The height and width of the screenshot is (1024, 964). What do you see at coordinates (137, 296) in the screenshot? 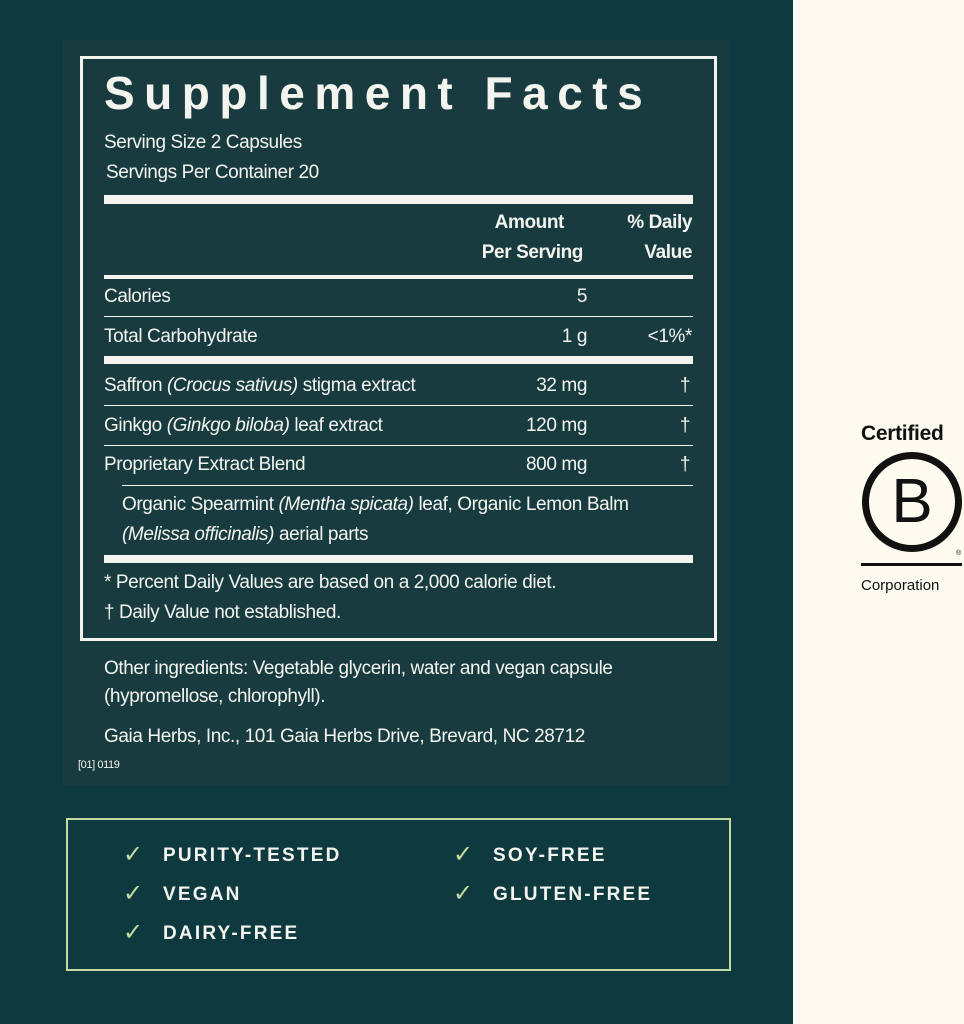
I see `row-name: Calories` at bounding box center [137, 296].